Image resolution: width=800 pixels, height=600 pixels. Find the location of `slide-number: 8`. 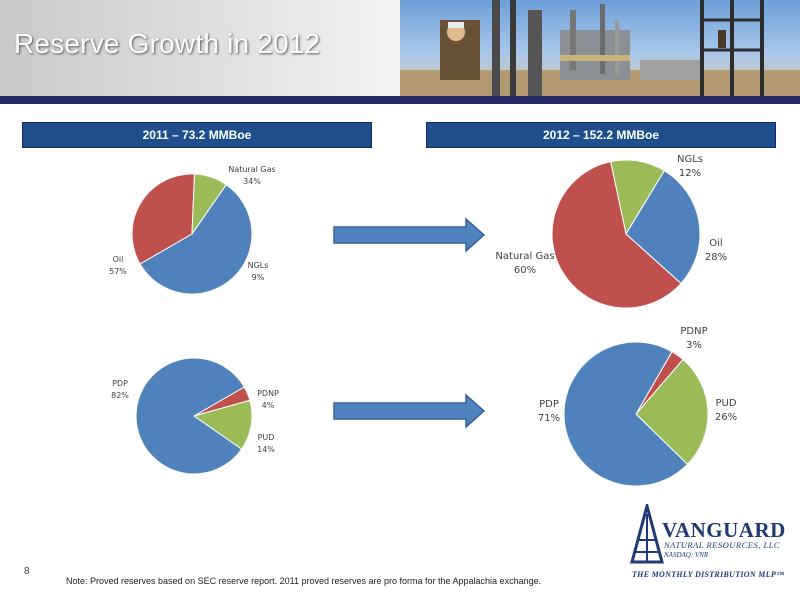

slide-number: 8 is located at coordinates (27, 571).